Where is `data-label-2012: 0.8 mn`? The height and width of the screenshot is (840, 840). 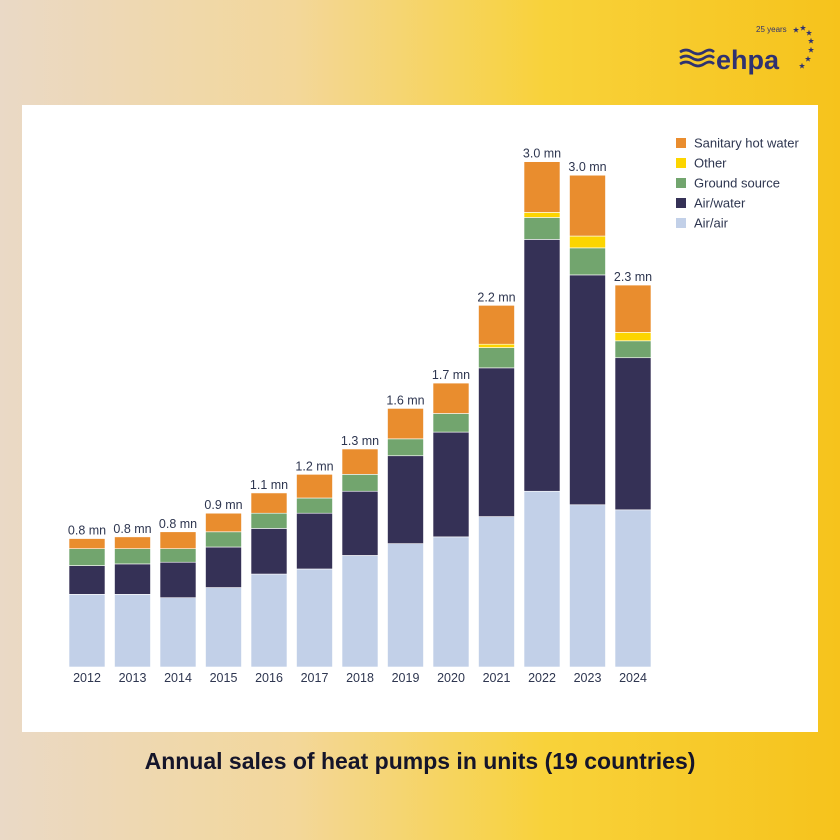
data-label-2012: 0.8 mn is located at coordinates (87, 531).